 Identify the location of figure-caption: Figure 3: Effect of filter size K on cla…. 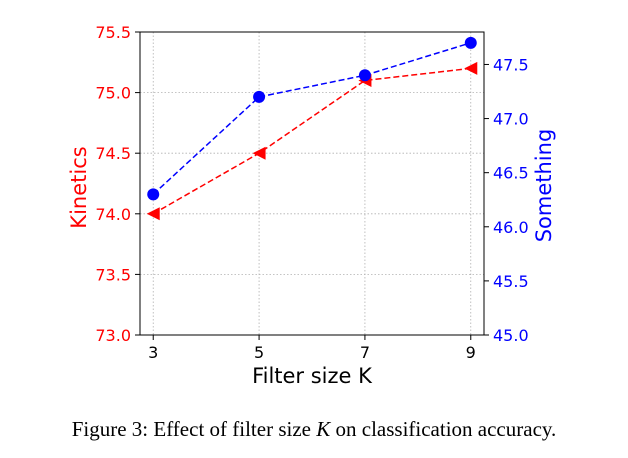
(314, 429).